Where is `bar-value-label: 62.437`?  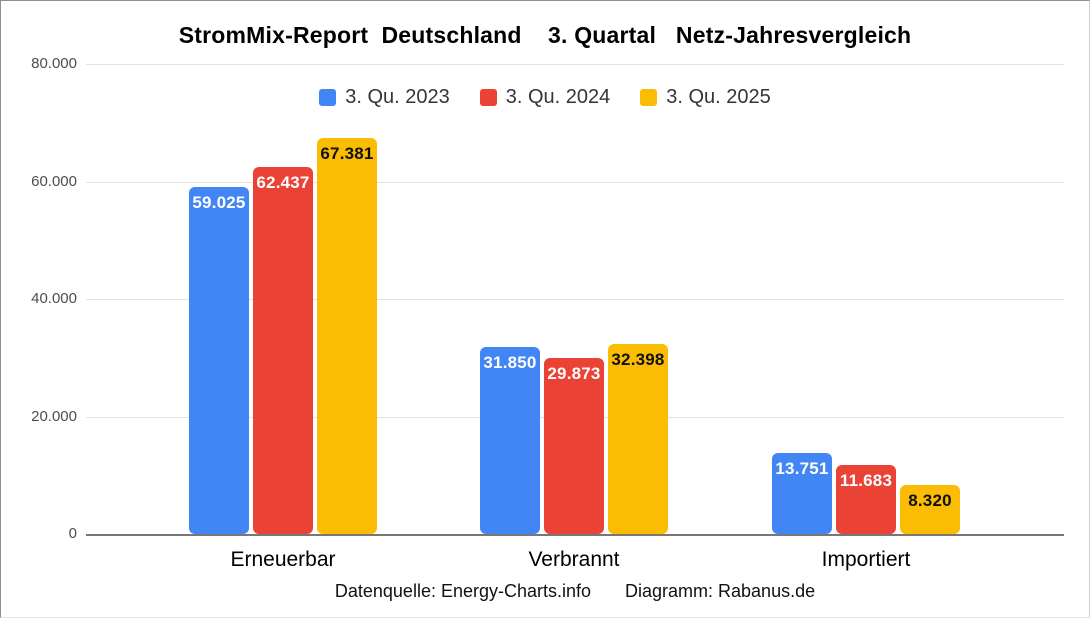
bar-value-label: 62.437 is located at coordinates (283, 183).